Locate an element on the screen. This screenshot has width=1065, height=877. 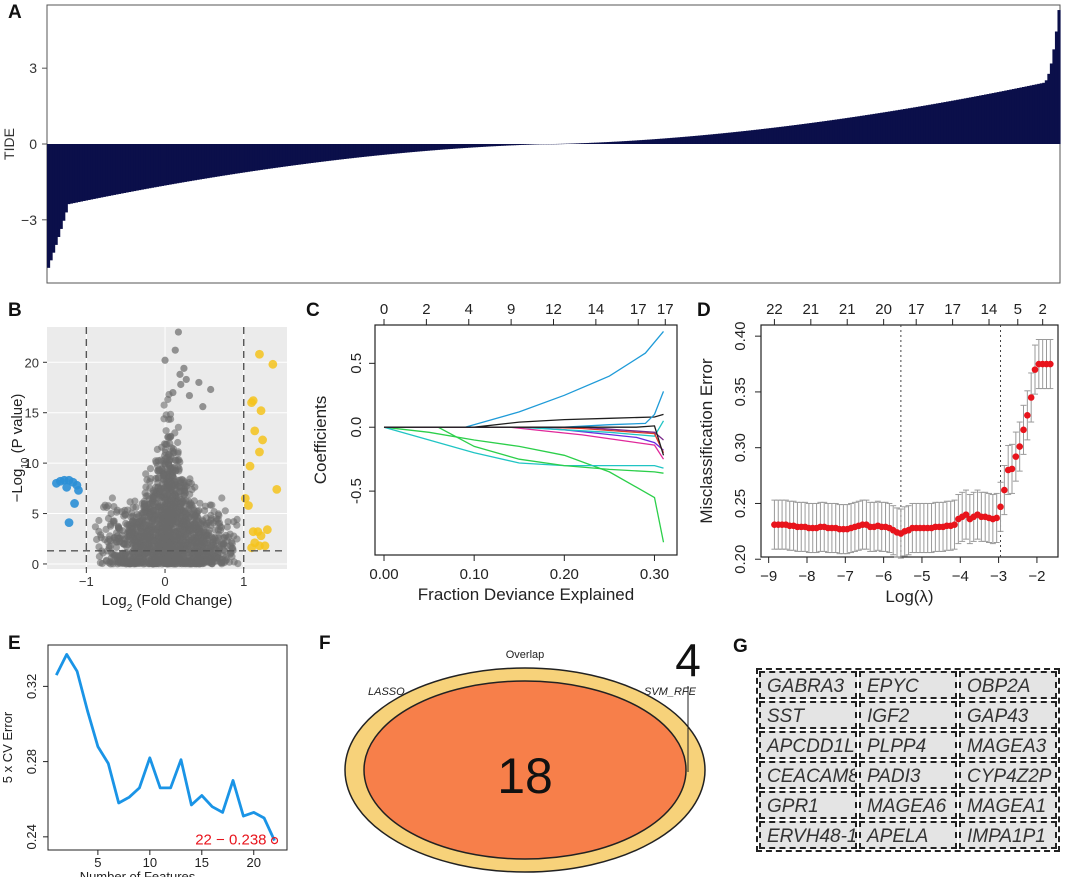
y-tick-label: 3 is located at coordinates (33, 68).